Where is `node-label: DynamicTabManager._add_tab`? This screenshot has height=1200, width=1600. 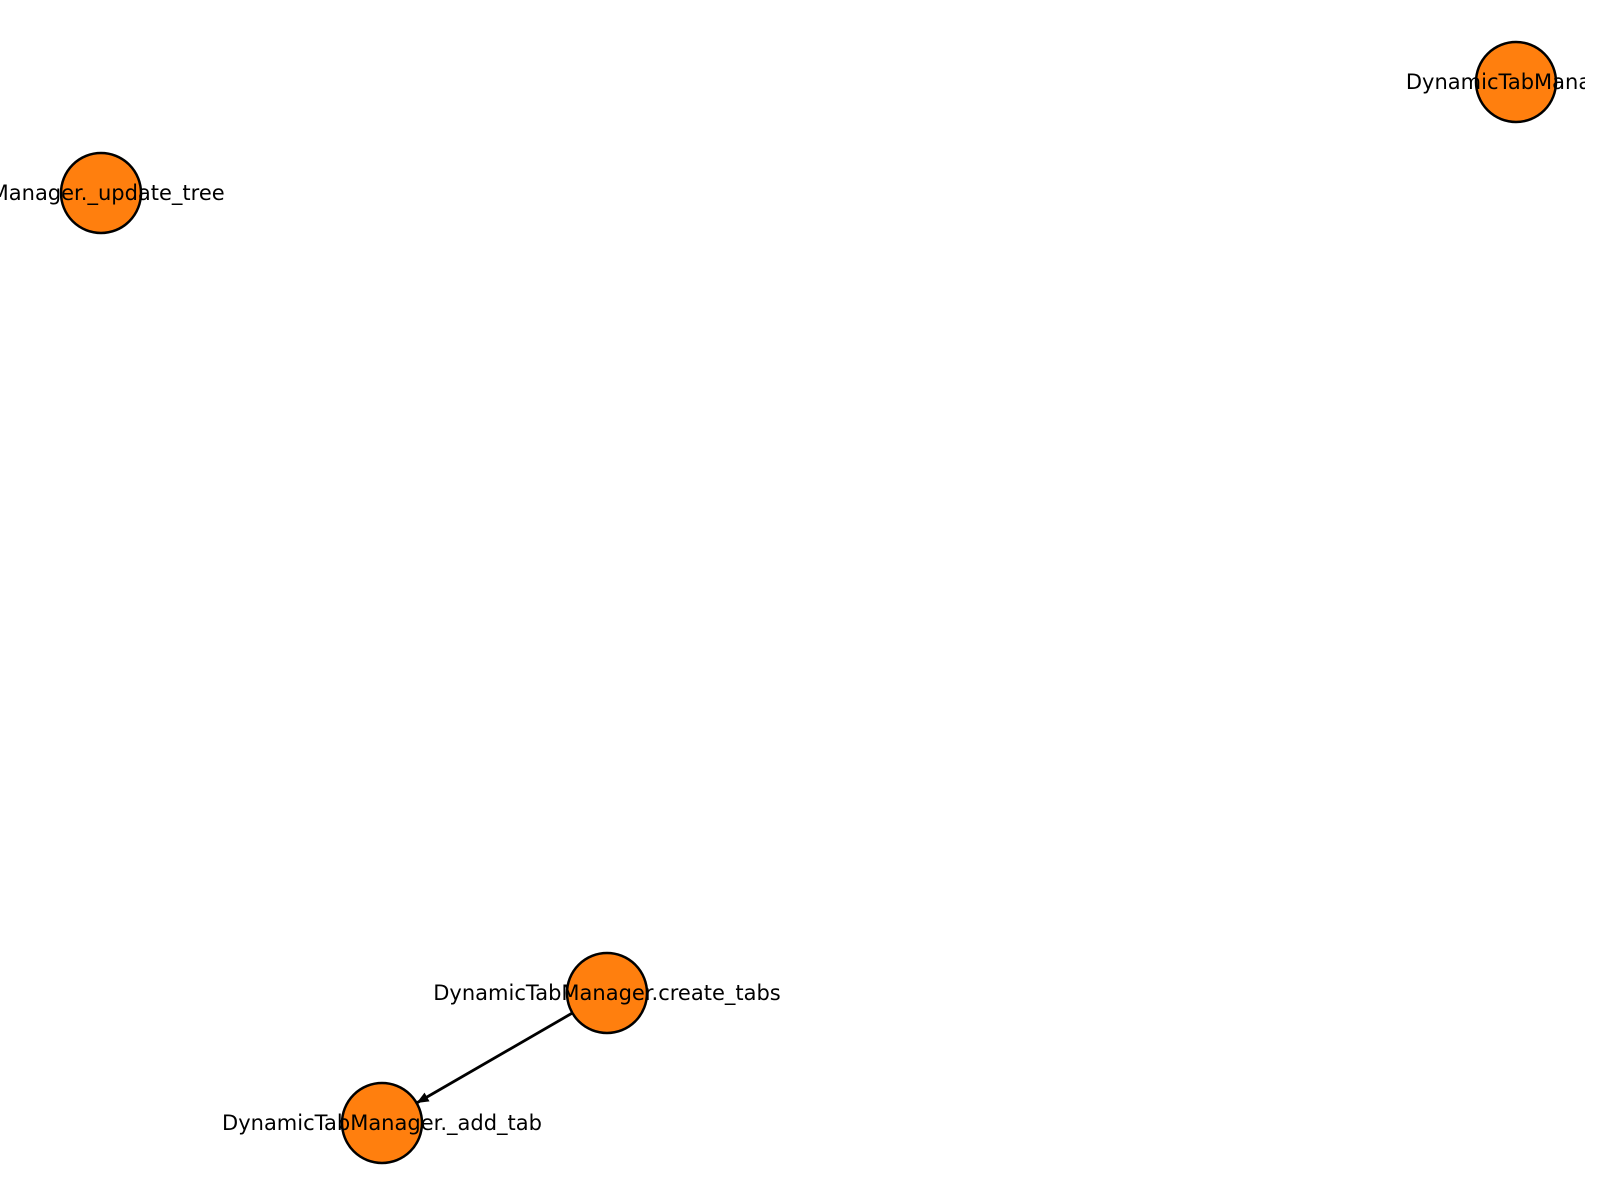
node-label: DynamicTabManager._add_tab is located at coordinates (382, 1123).